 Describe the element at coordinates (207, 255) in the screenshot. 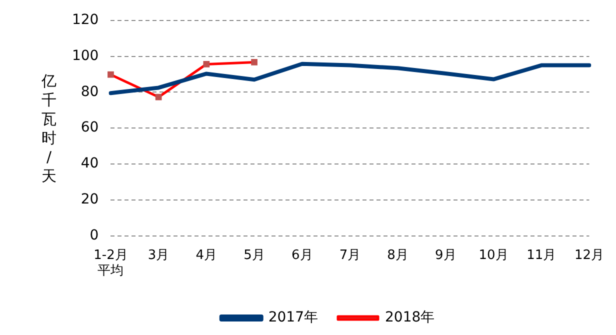

I see `x-tick-label: 4月` at that location.